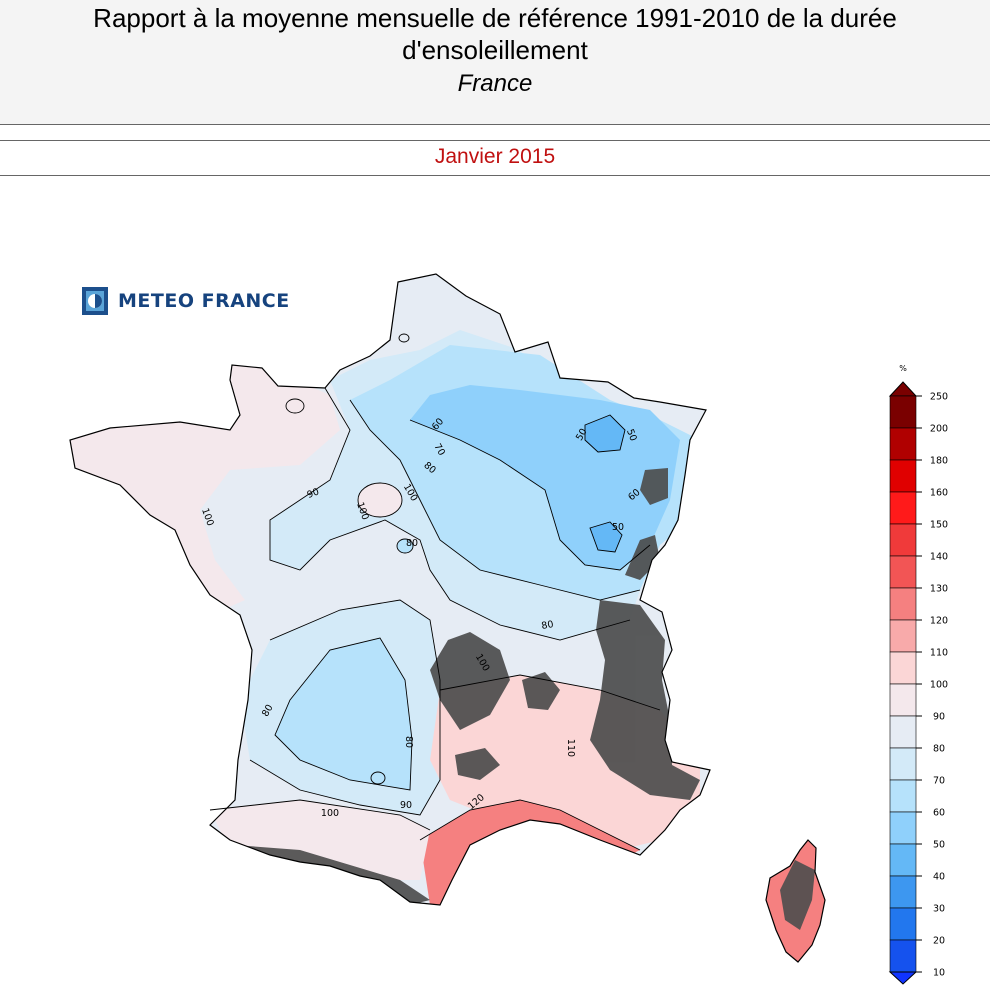 The image size is (990, 1000). What do you see at coordinates (939, 557) in the screenshot?
I see `legend-tick-label: 140` at bounding box center [939, 557].